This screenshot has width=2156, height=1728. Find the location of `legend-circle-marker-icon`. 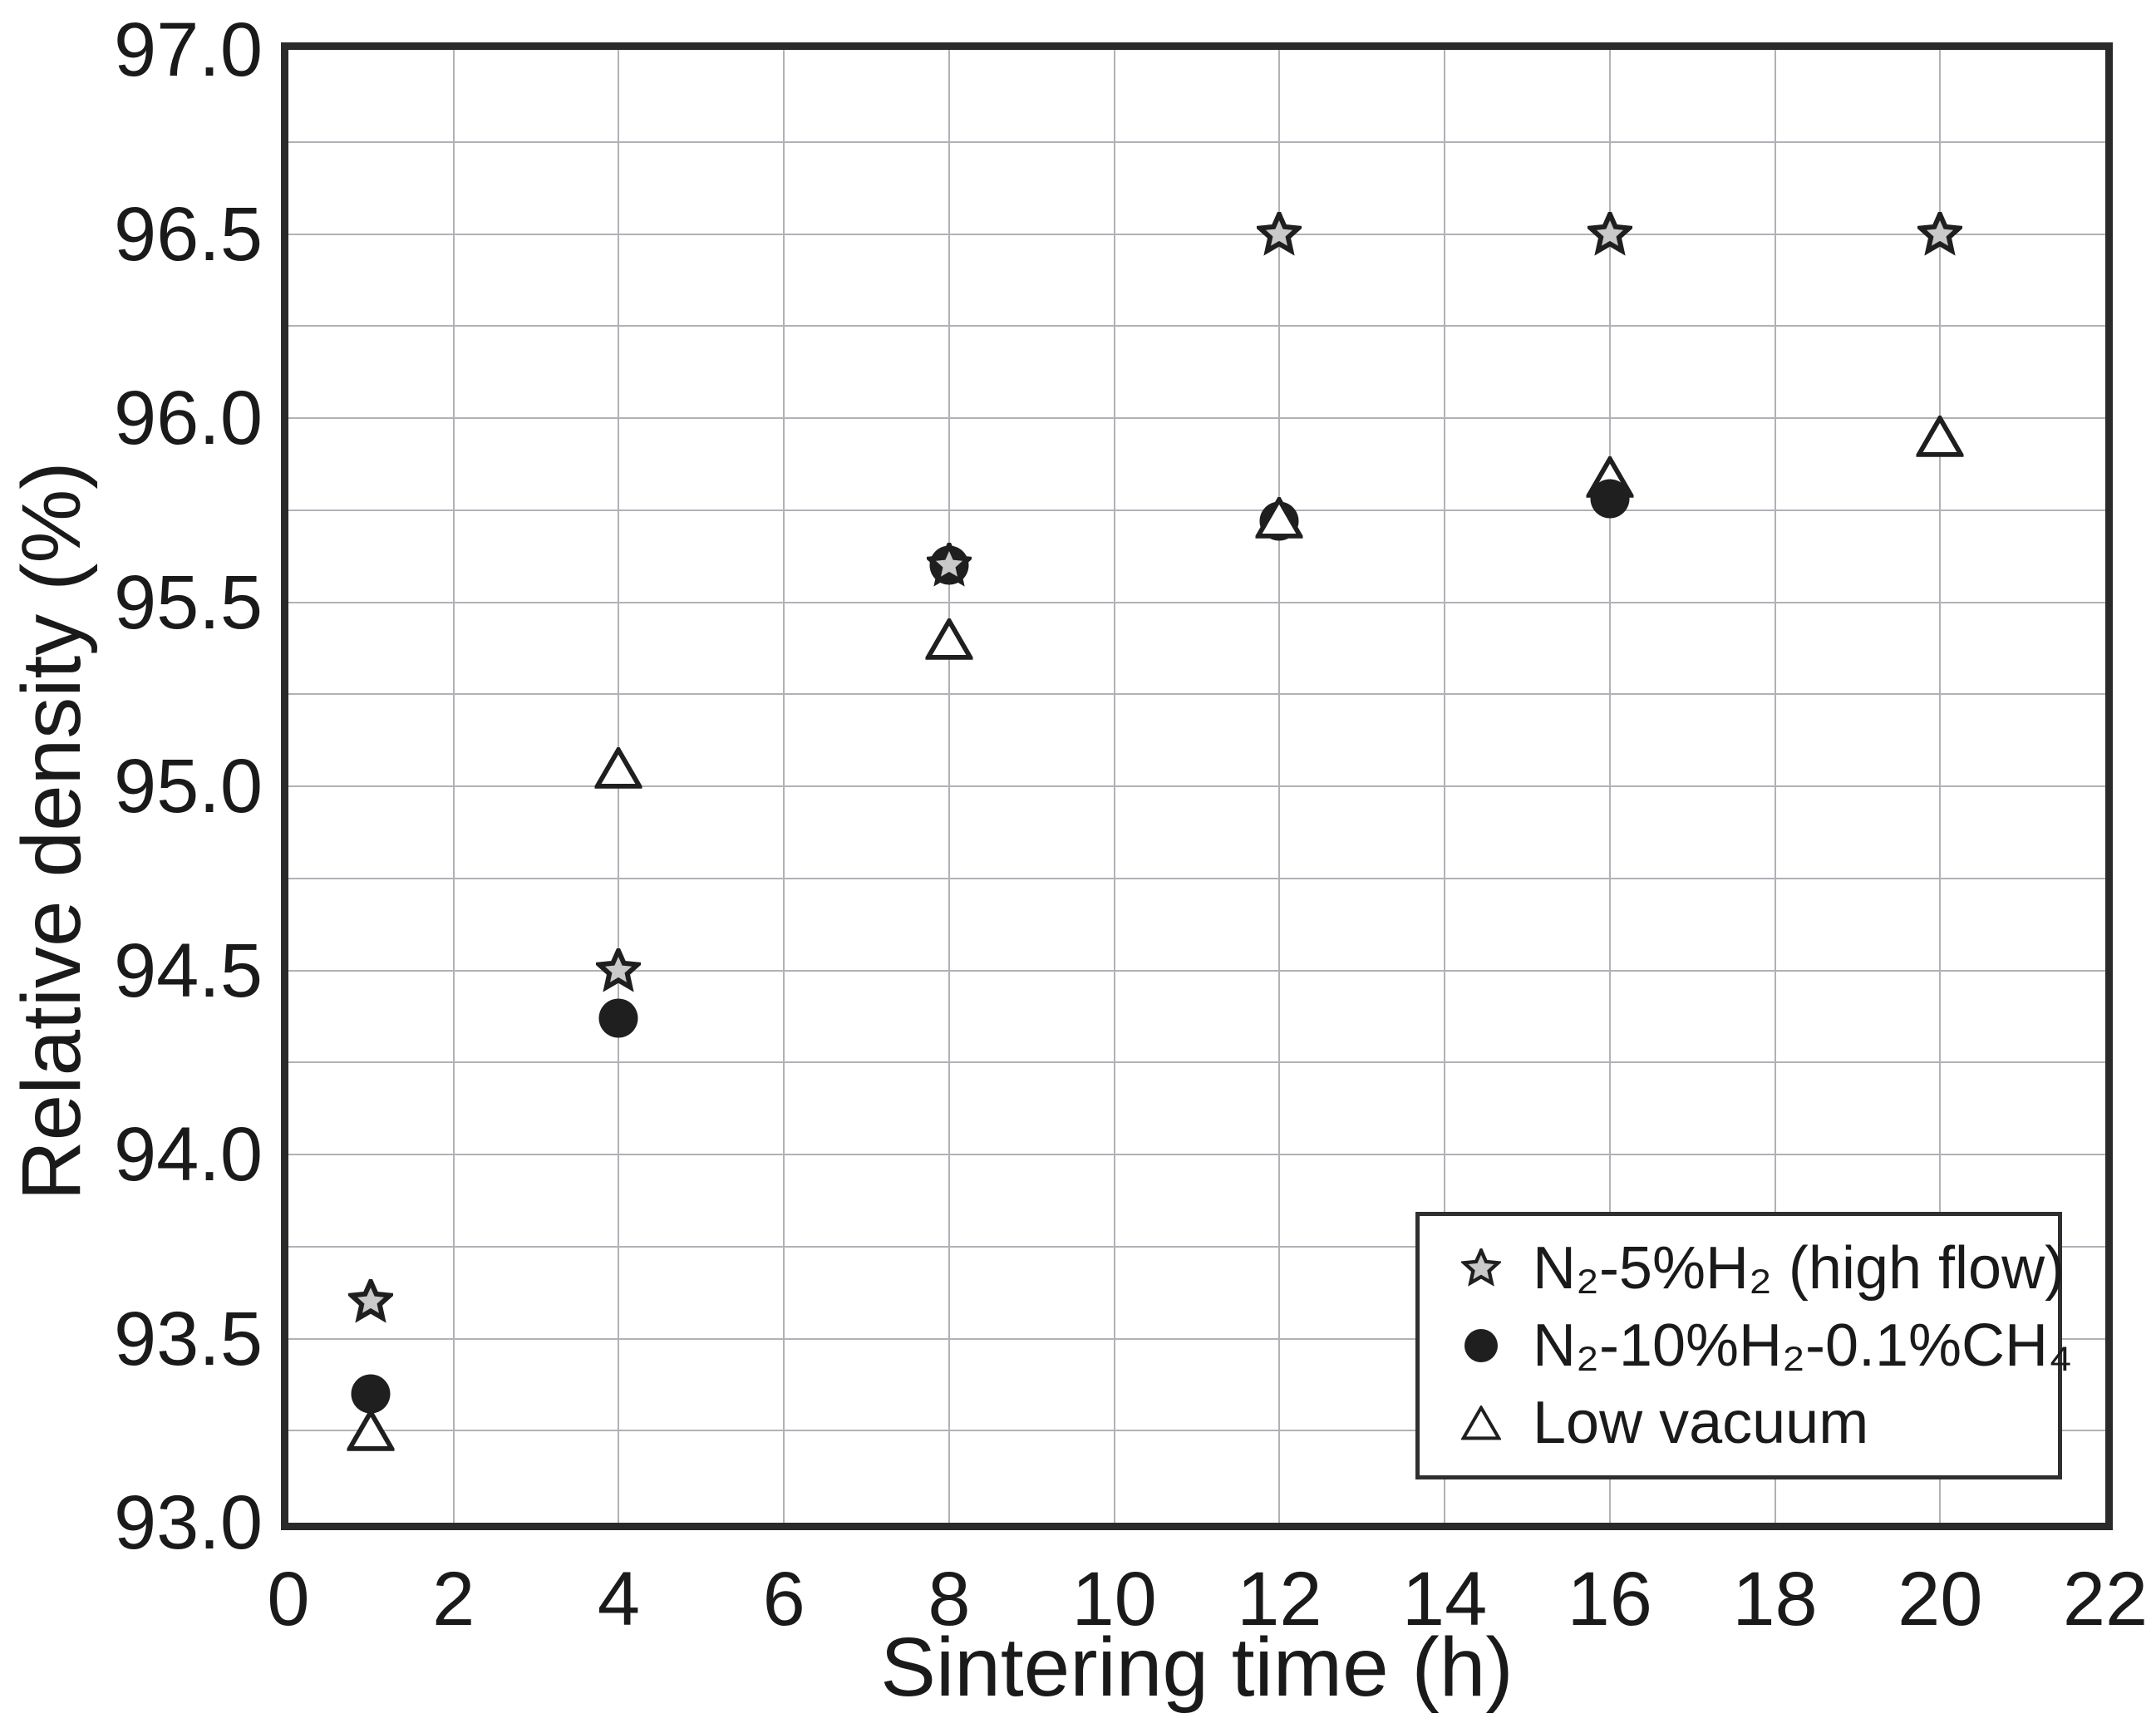

legend-circle-marker-icon is located at coordinates (1481, 1345).